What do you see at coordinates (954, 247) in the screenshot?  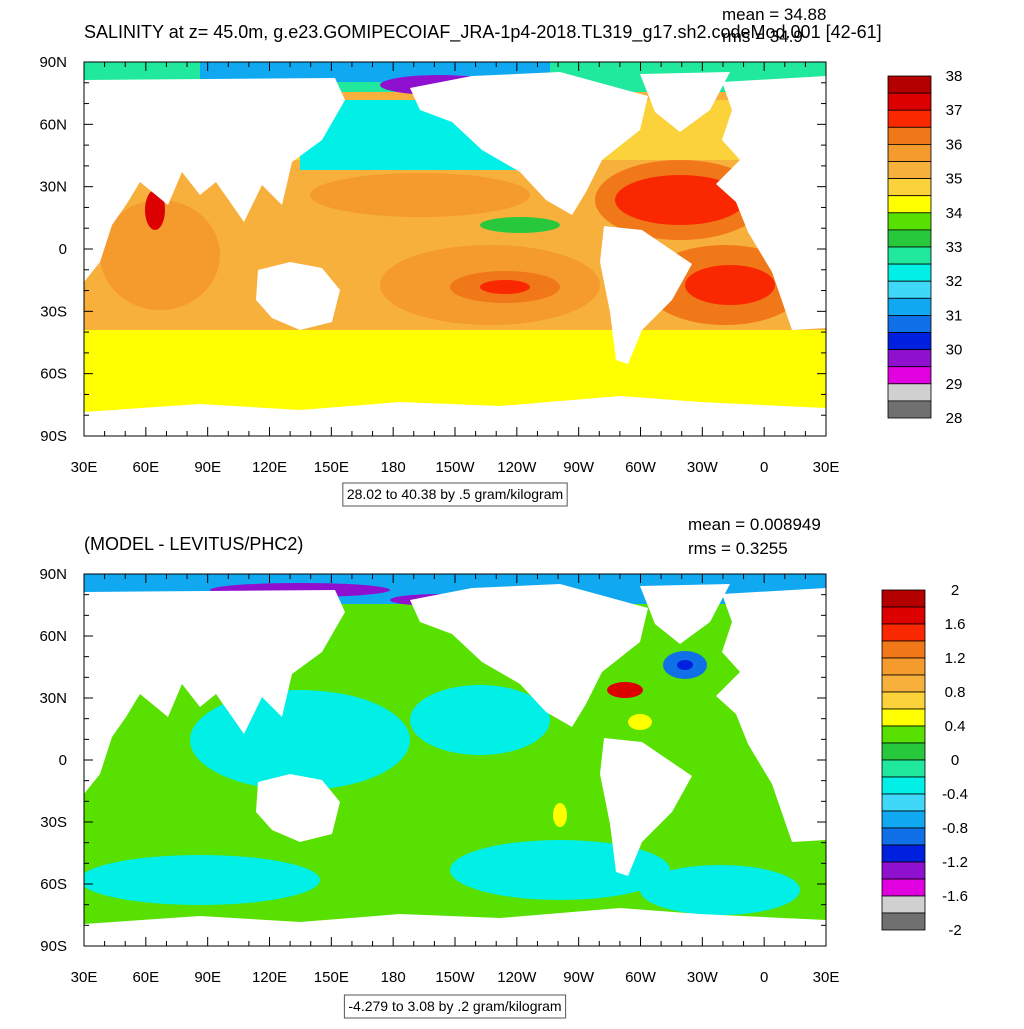 I see `colorbar-label: 33` at bounding box center [954, 247].